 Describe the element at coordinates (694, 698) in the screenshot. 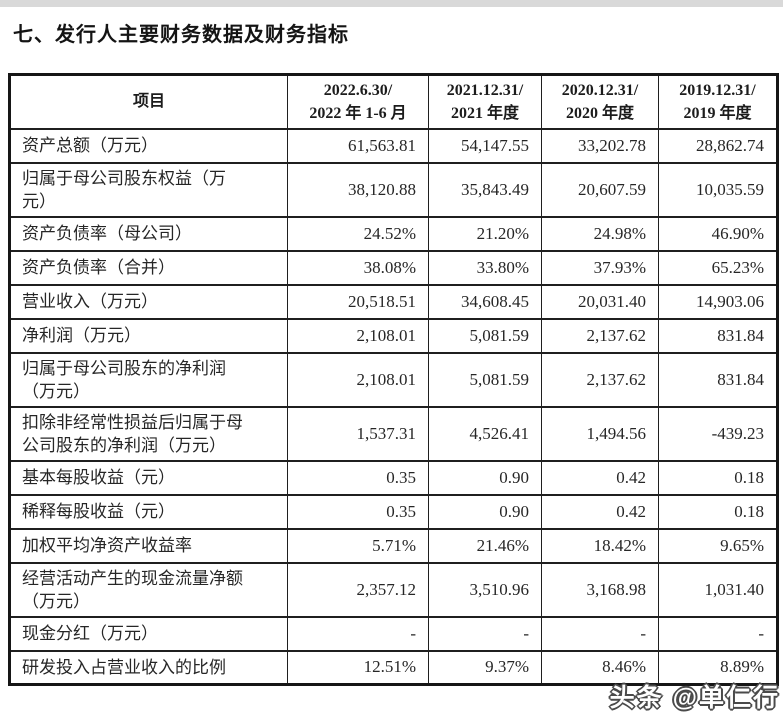

I see `watermark: 头条 @单仁行` at that location.